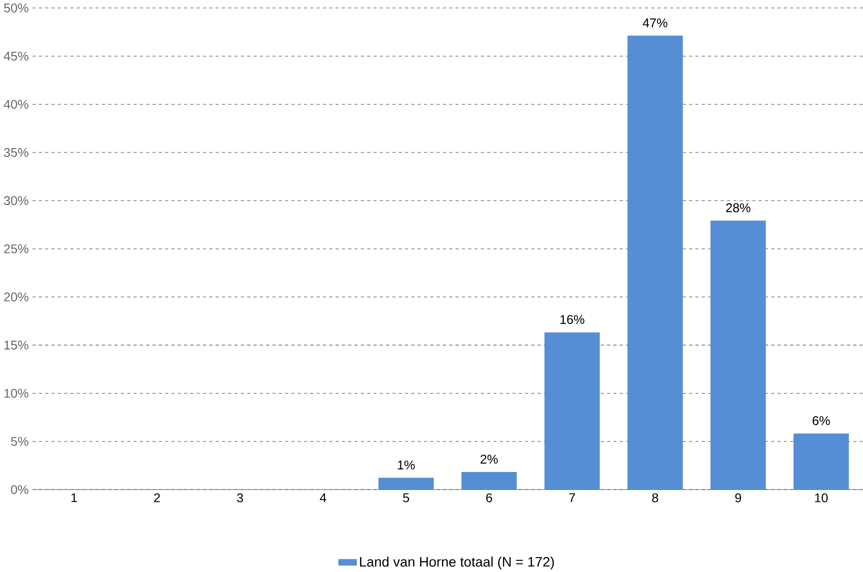  Describe the element at coordinates (74, 497) in the screenshot. I see `x-tick-label: 1` at that location.